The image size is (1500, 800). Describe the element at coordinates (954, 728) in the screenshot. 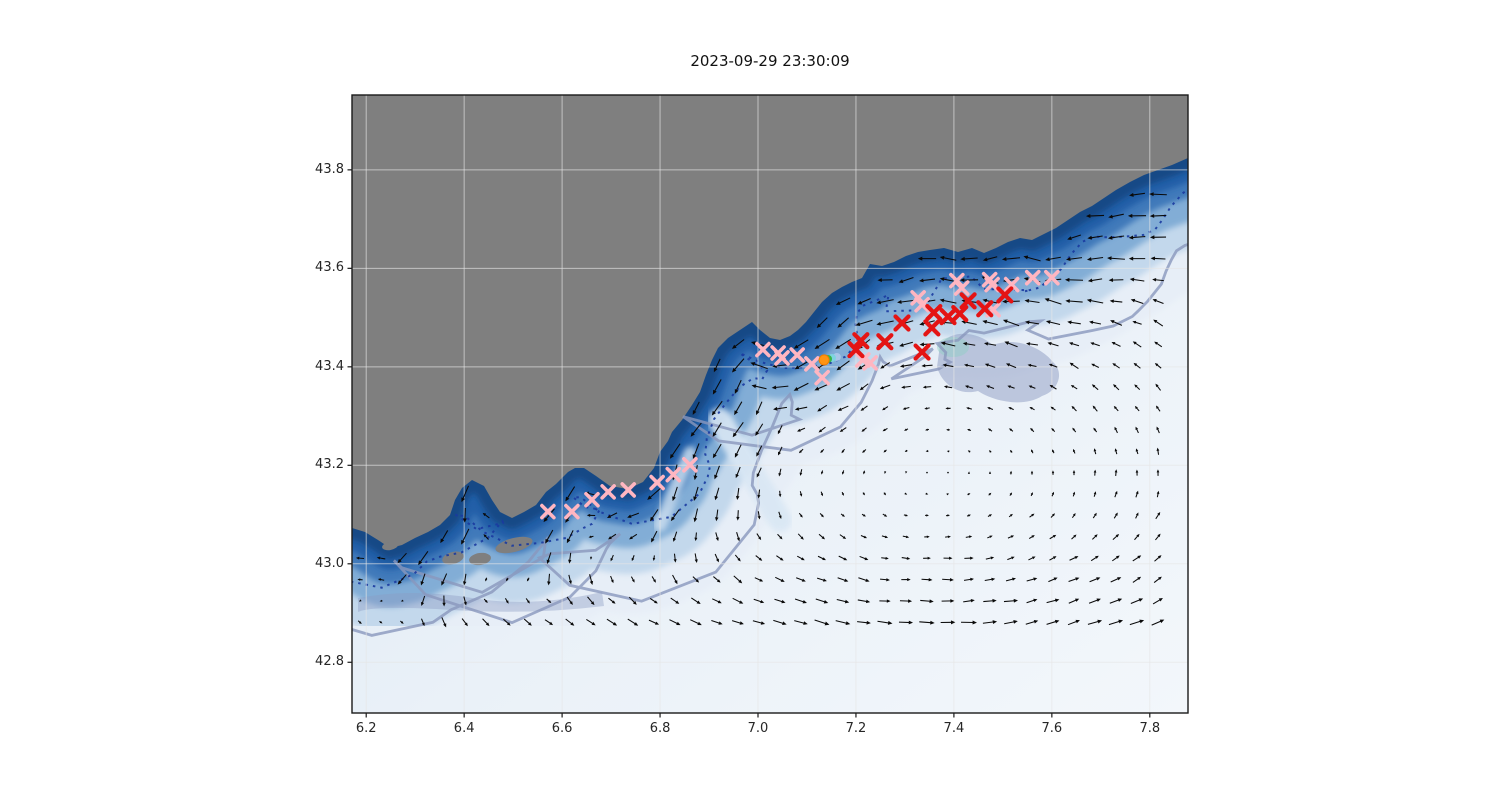

I see `x-tick-label: 7.4` at that location.